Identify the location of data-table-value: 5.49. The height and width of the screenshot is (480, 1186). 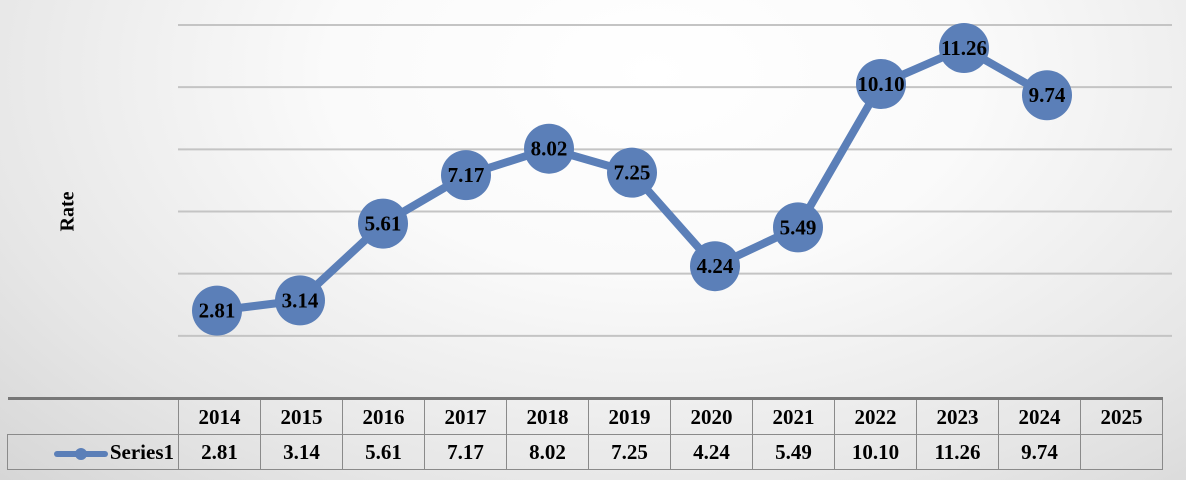
(793, 452).